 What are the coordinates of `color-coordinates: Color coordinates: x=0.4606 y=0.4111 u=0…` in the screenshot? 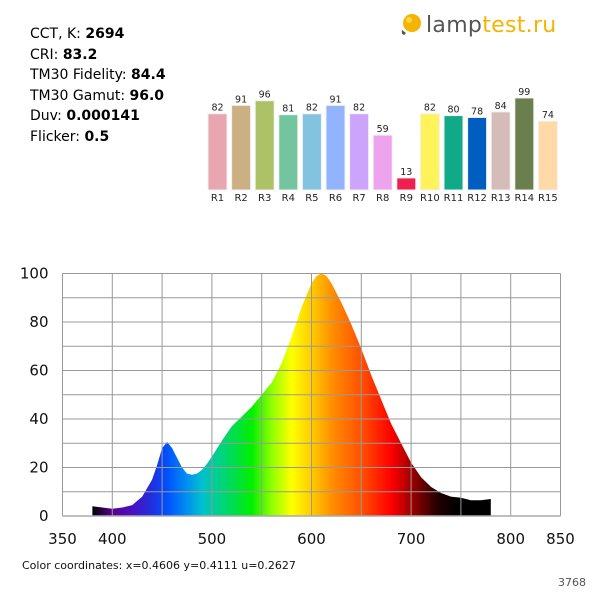 It's located at (159, 565).